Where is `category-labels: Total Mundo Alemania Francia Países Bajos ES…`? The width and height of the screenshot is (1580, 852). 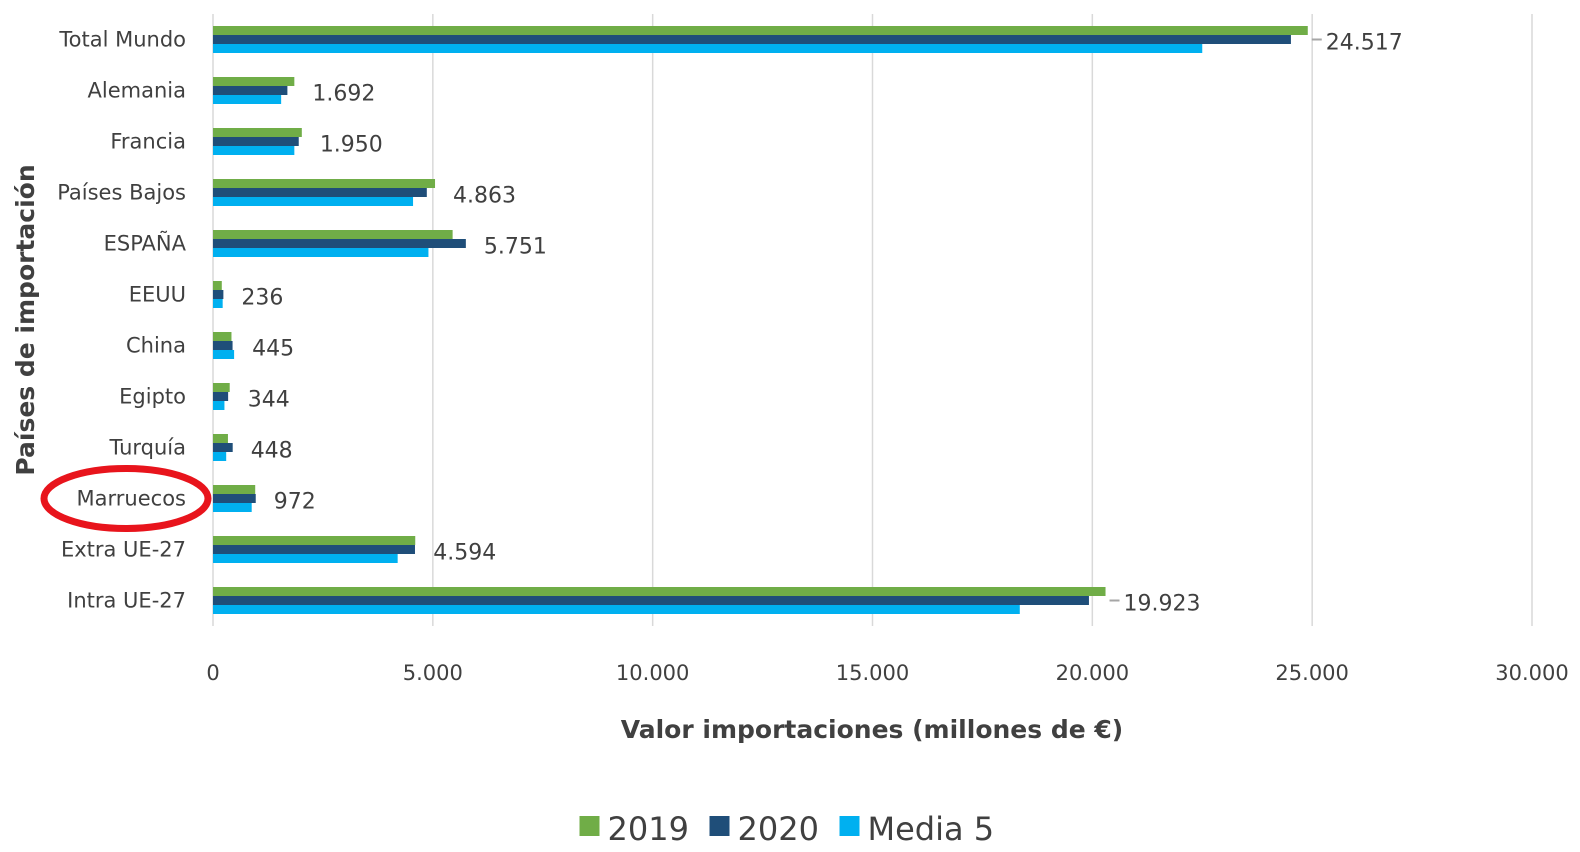
category-labels: Total Mundo Alemania Francia Países Bajos ES… is located at coordinates (121, 320).